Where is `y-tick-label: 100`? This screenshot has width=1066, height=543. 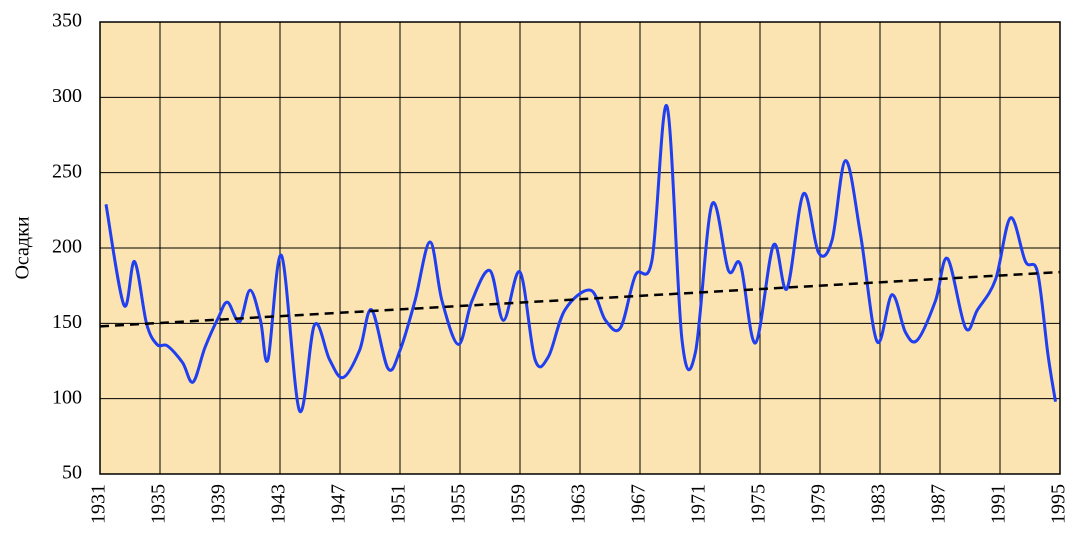 y-tick-label: 100 is located at coordinates (67, 397).